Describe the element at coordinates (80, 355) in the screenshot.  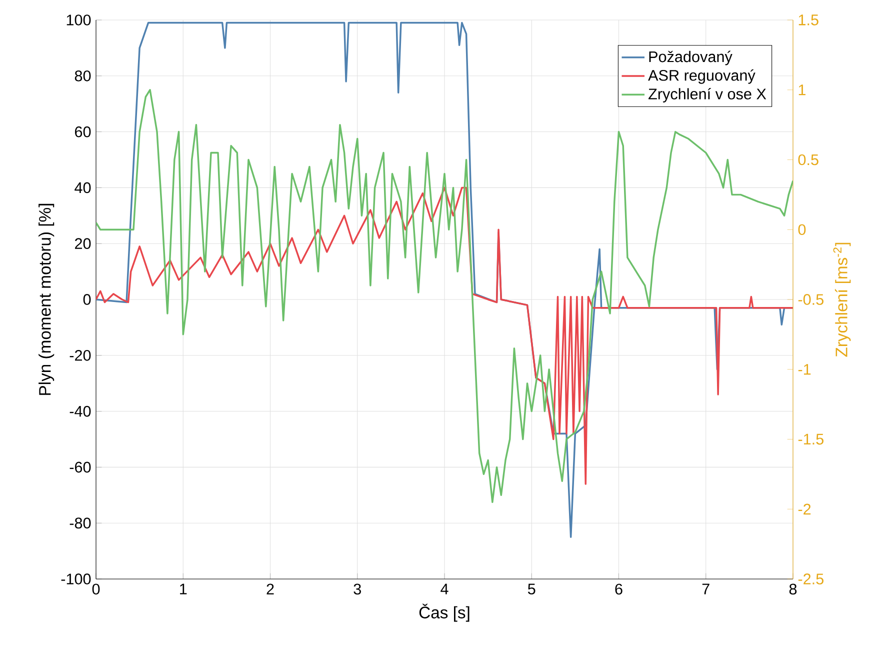
I see `y-tick-label: -20` at that location.